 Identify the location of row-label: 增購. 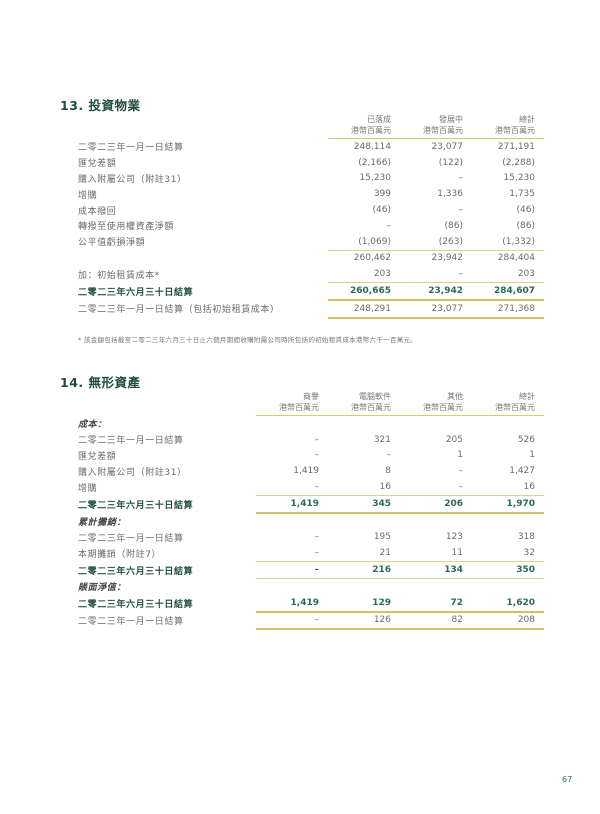
(88, 488).